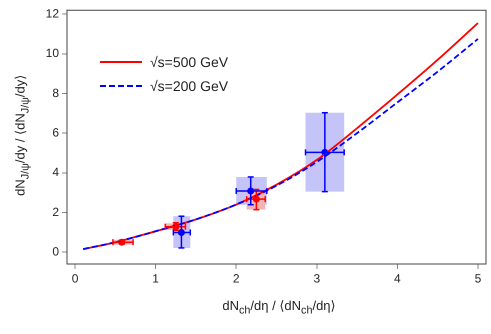 This screenshot has width=491, height=334. What do you see at coordinates (316, 279) in the screenshot?
I see `x-tick-label: 3` at bounding box center [316, 279].